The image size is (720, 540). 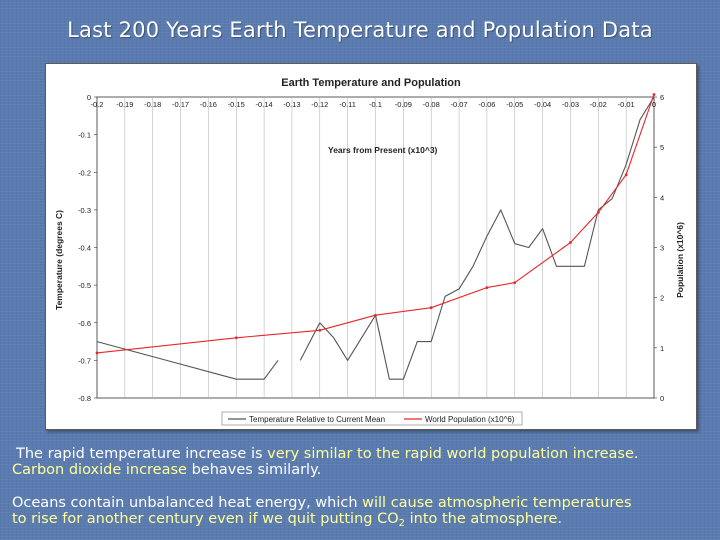 I want to click on x-tick-label: -0.02, so click(x=598, y=104).